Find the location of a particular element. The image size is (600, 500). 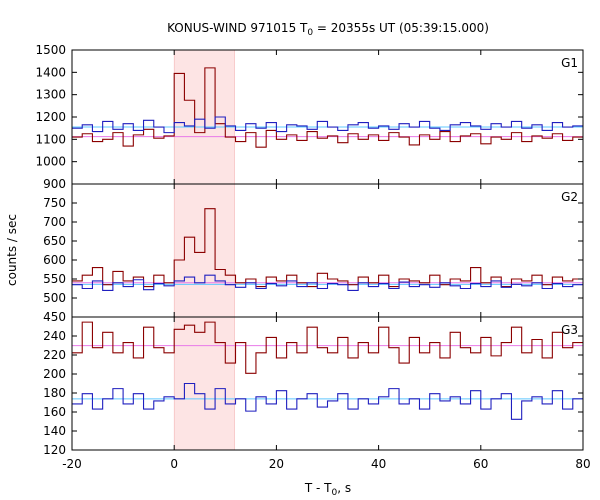

y-tick-label: 750 is located at coordinates (54, 203).